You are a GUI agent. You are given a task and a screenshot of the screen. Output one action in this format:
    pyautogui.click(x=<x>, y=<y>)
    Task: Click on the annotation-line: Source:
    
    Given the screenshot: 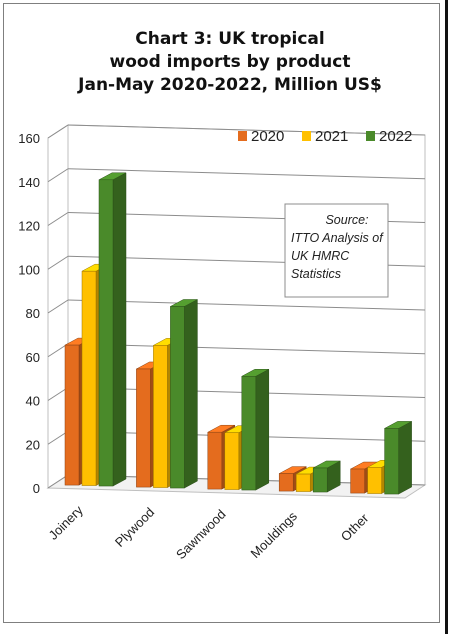 What is the action you would take?
    pyautogui.click(x=346, y=220)
    